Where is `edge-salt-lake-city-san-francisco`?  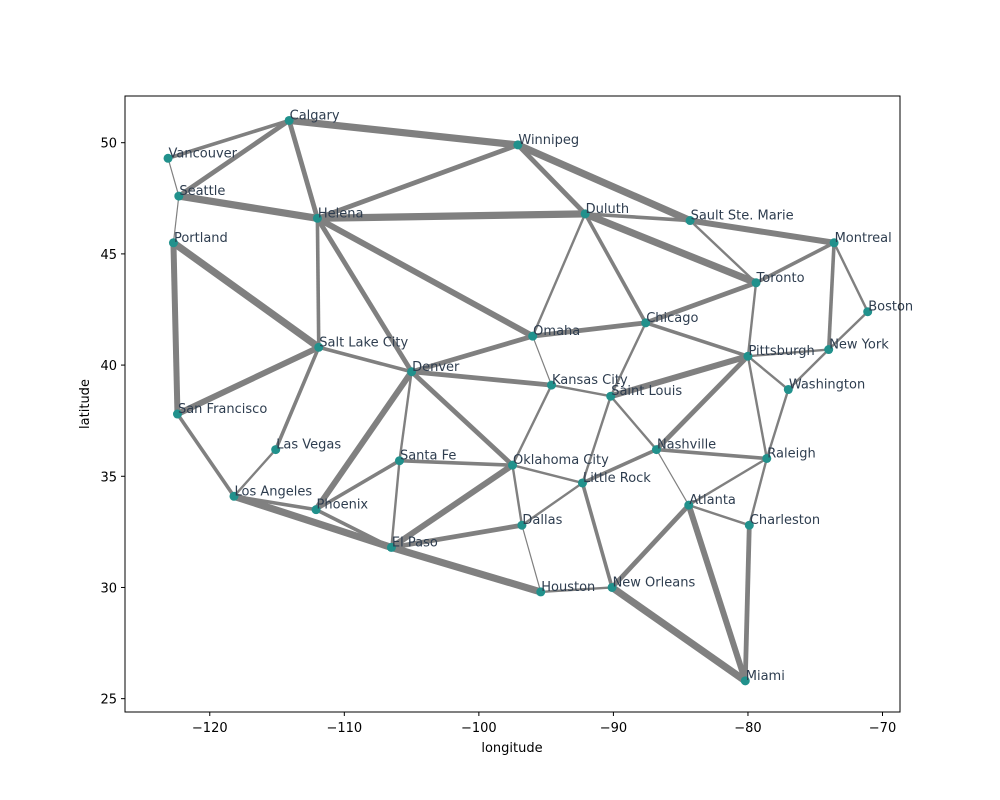
edge-salt-lake-city-san-francisco is located at coordinates (248, 380).